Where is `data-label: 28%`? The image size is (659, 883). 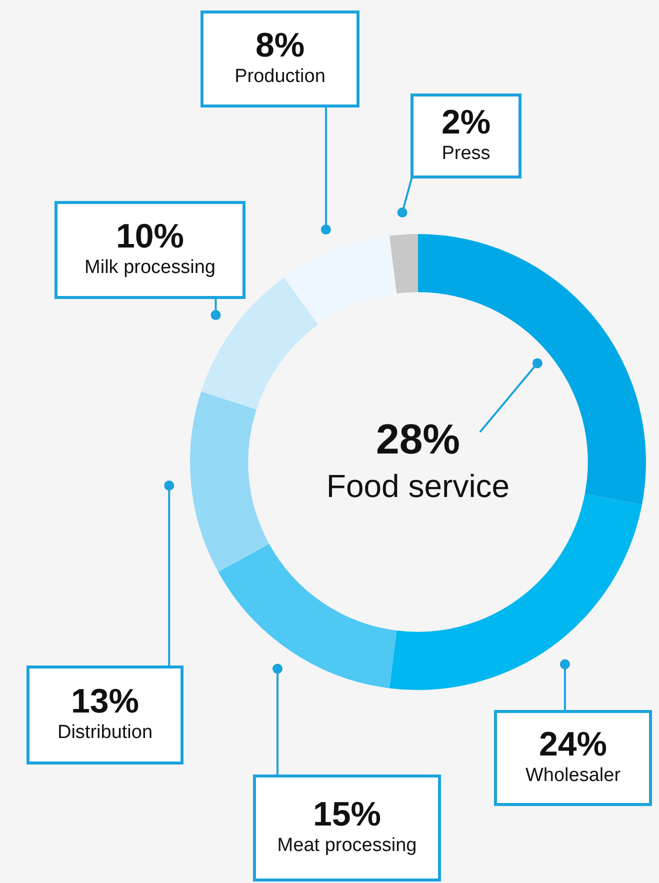
data-label: 28% is located at coordinates (418, 439).